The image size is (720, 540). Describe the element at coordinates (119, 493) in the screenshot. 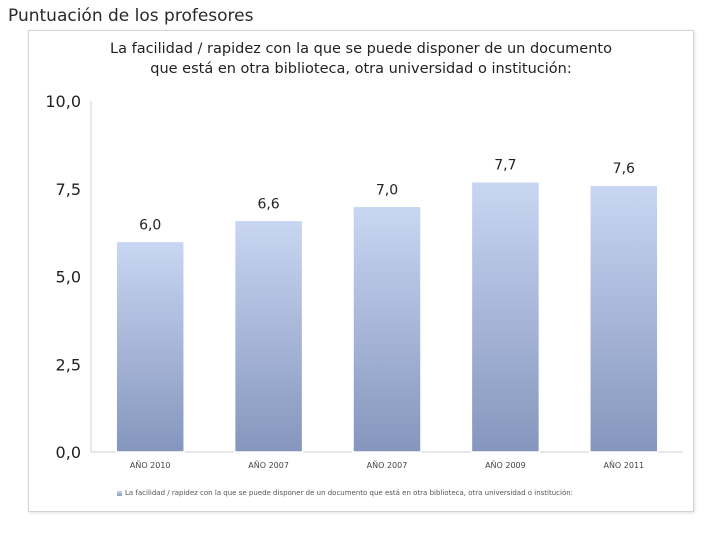

I see `legend-swatch` at that location.